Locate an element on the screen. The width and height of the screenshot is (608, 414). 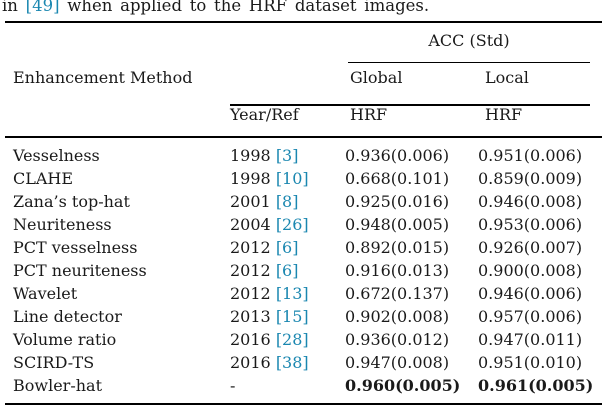
year-ref-cell: 2013 [15] is located at coordinates (285, 316).